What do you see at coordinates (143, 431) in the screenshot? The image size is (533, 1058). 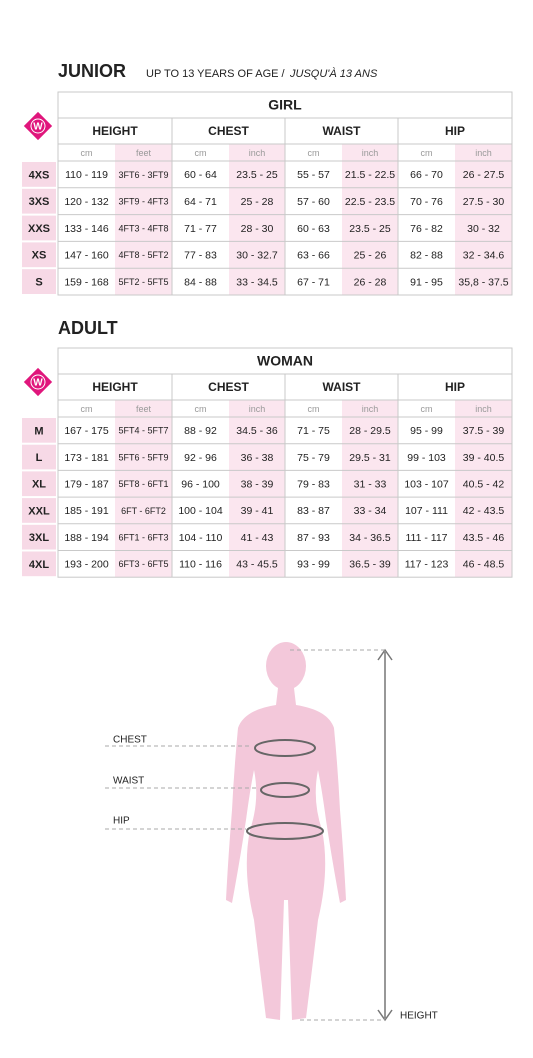 I see `cell-value: 5FT4 - 5FT7` at bounding box center [143, 431].